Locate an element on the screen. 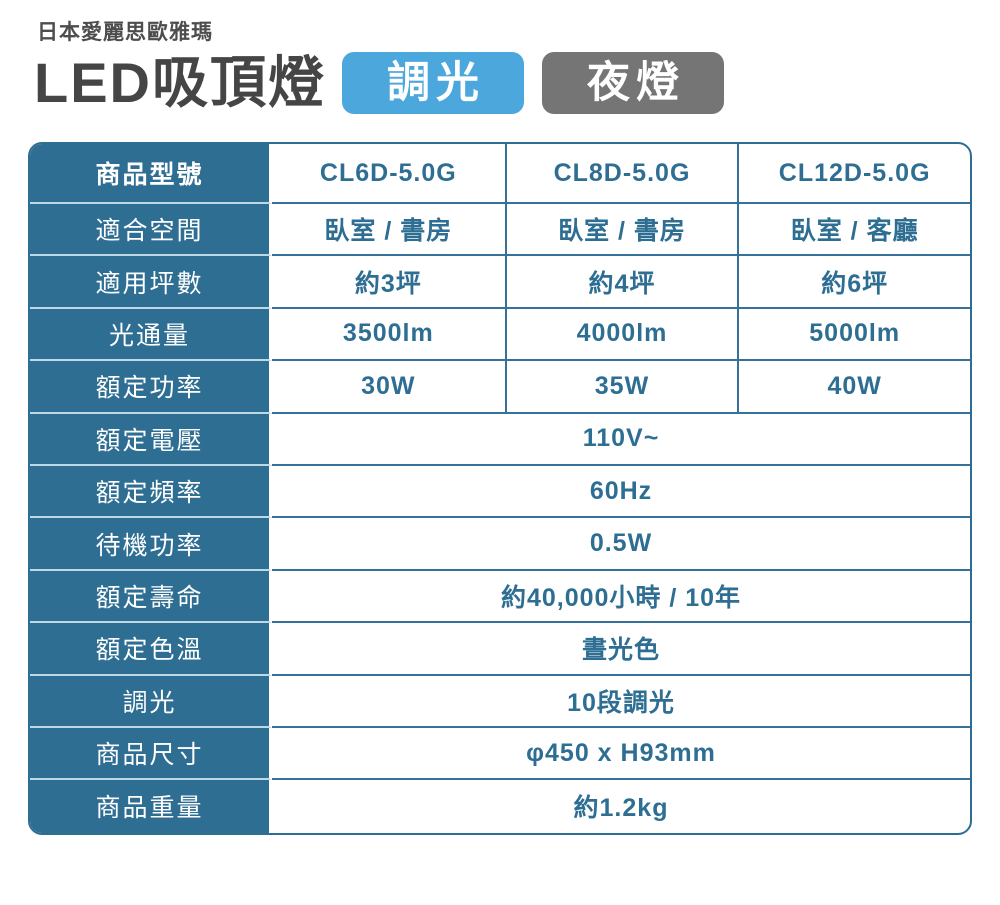 This screenshot has width=1000, height=905. spec-row-label: 適用坪數 is located at coordinates (151, 282).